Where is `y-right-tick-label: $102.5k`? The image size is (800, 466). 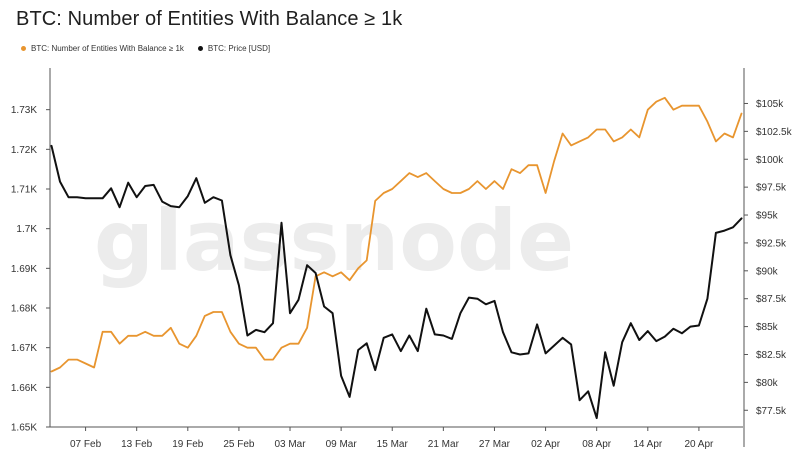
y-right-tick-label: $102.5k is located at coordinates (774, 132).